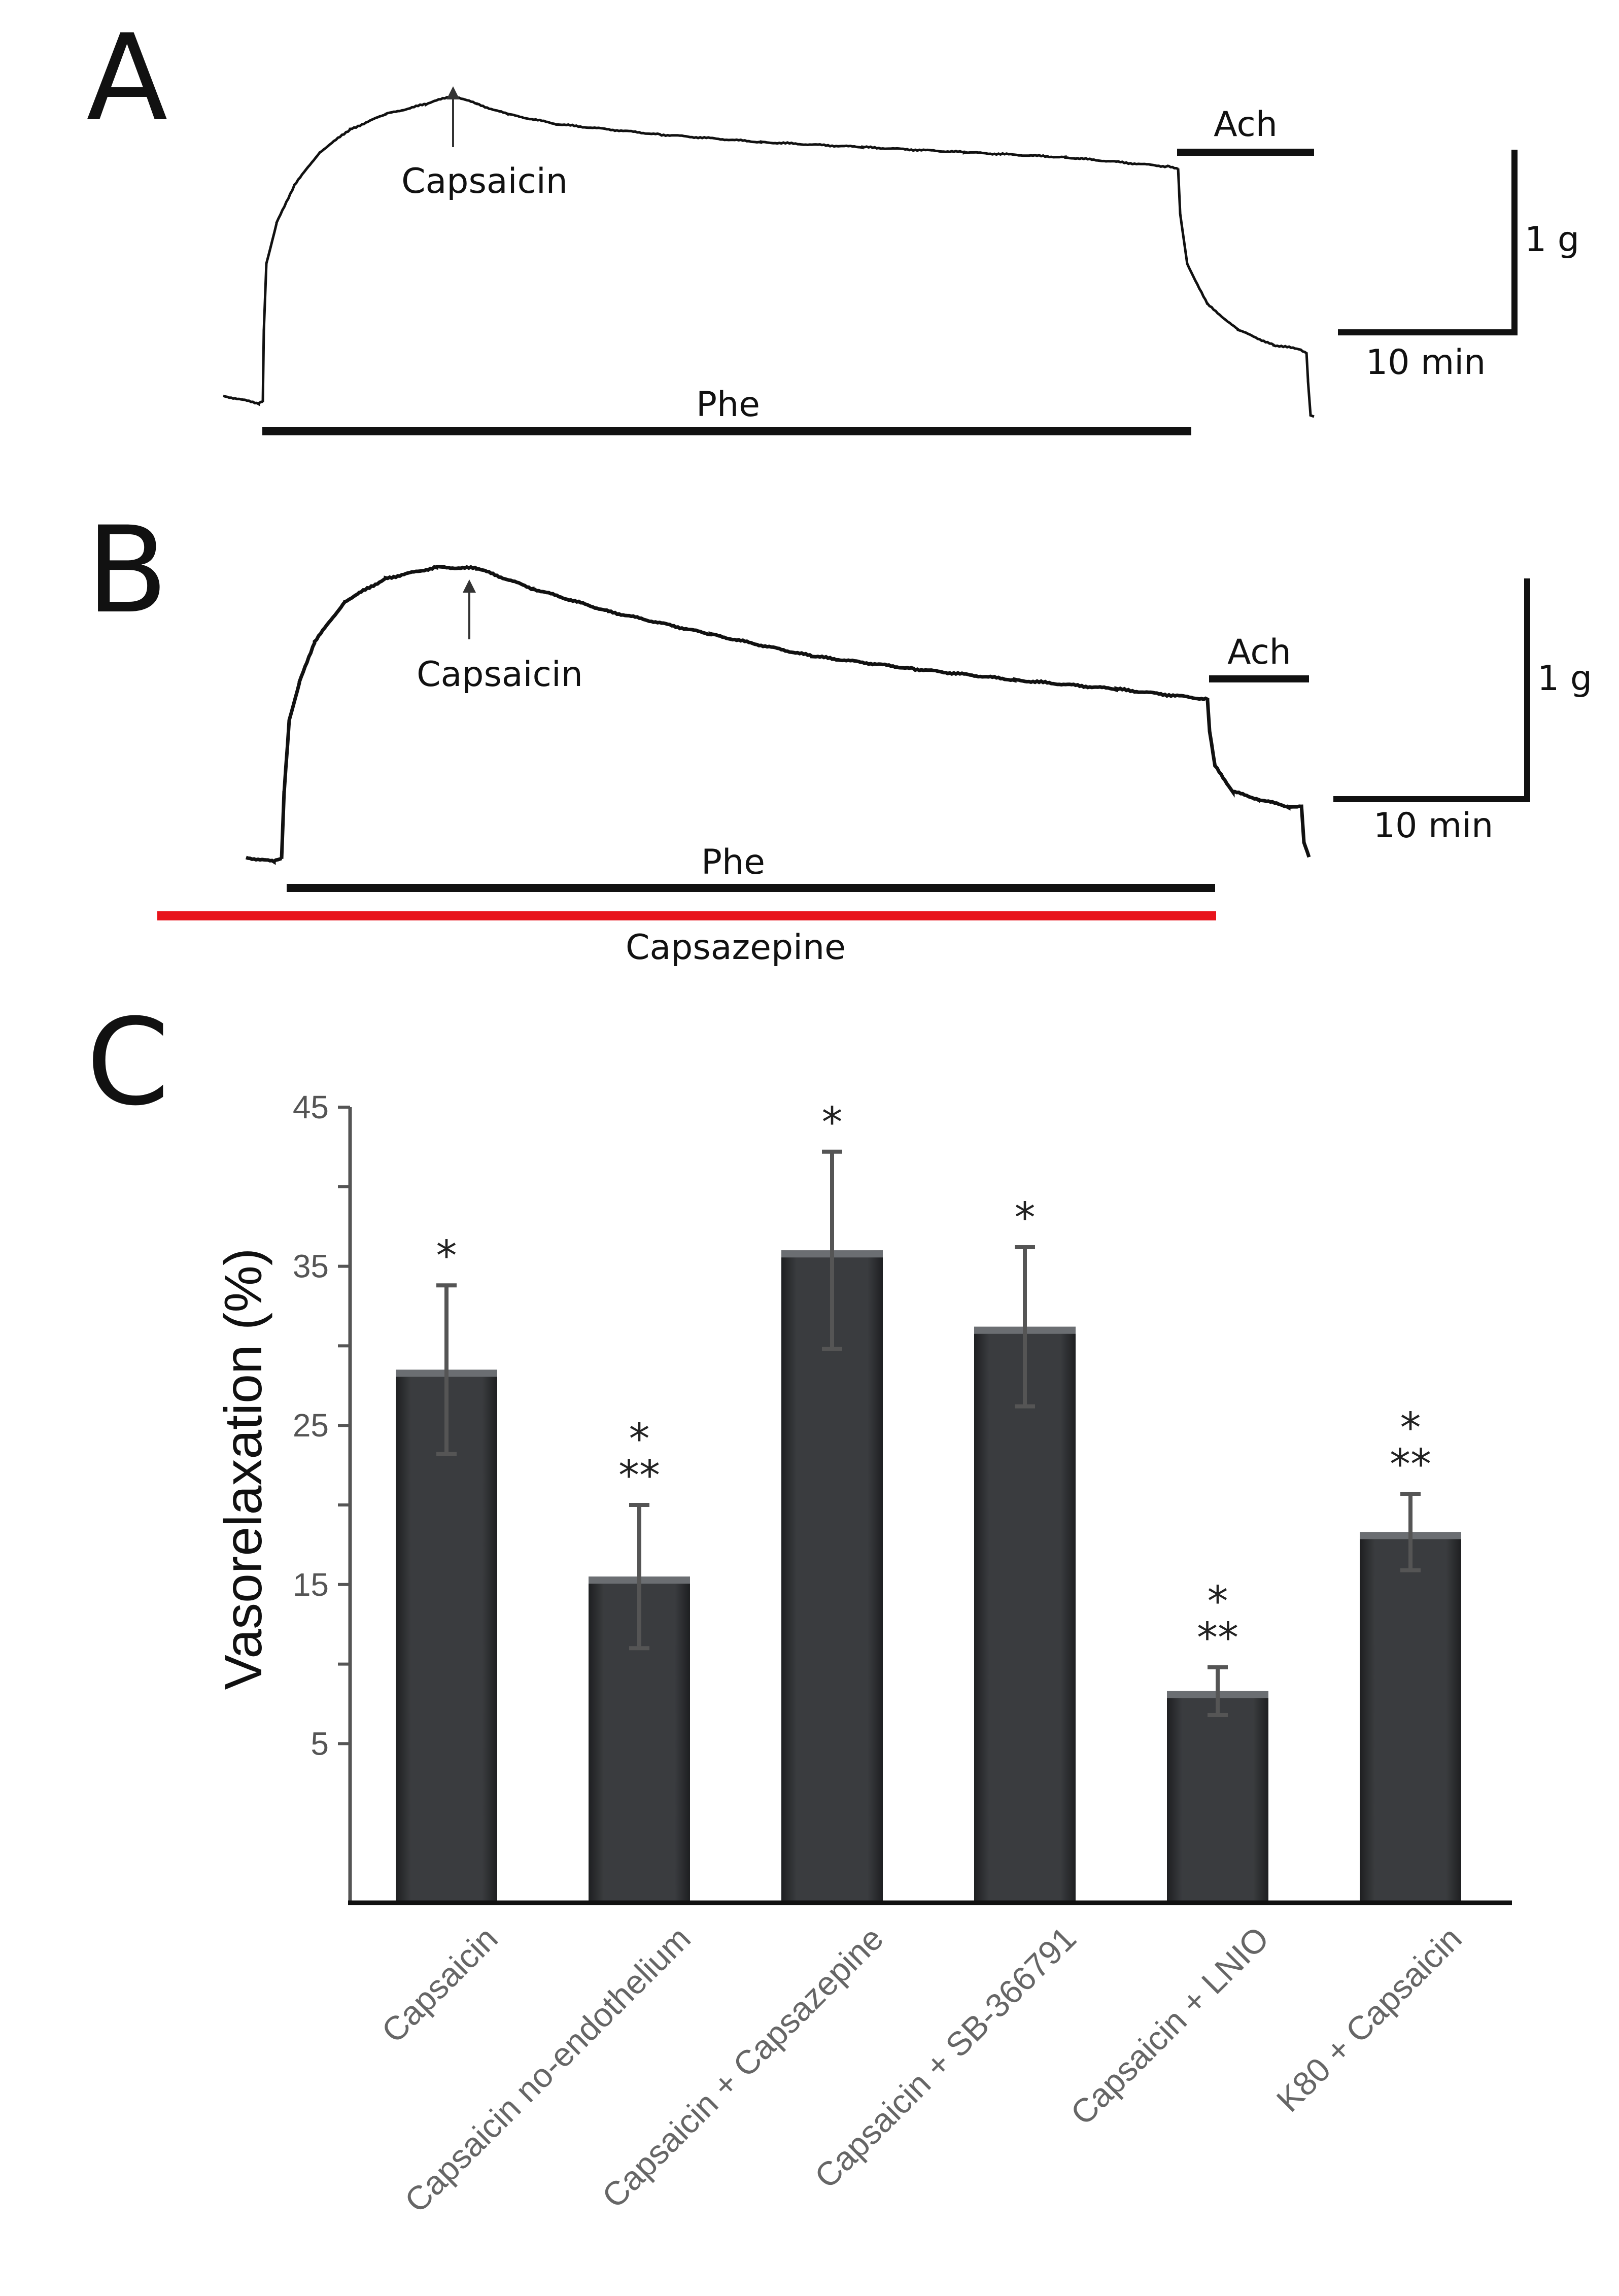 The width and height of the screenshot is (1619, 2296). Describe the element at coordinates (1259, 652) in the screenshot. I see `panel-b-ach-label: Ach` at that location.